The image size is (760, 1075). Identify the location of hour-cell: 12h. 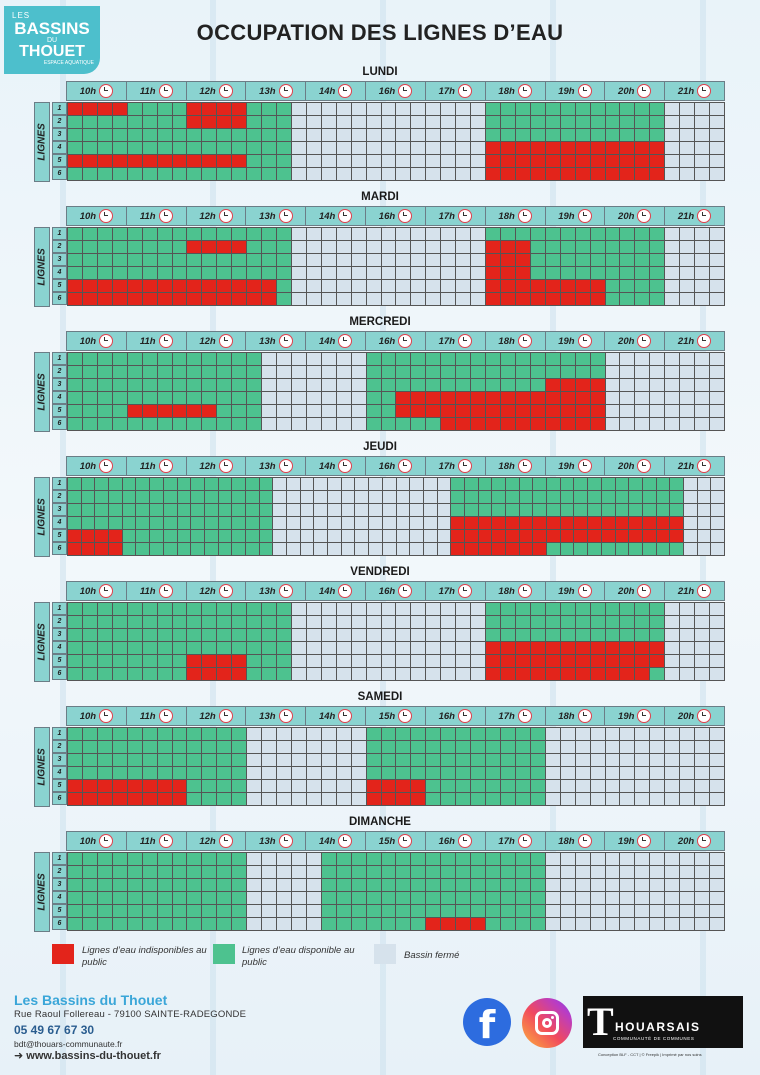
(216, 591).